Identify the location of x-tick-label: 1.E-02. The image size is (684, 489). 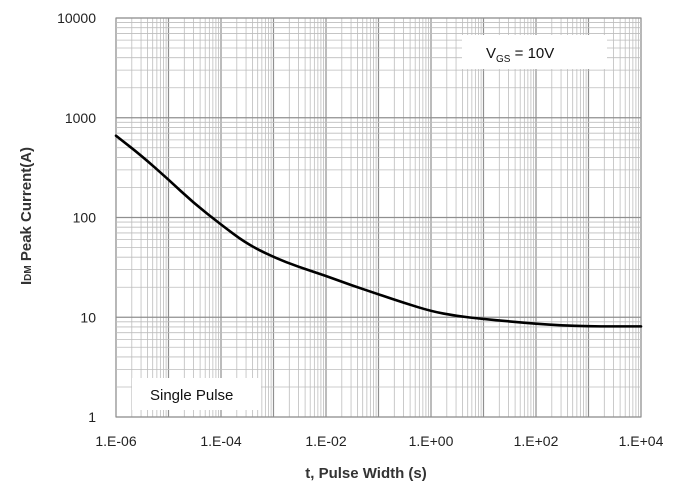
(325, 441).